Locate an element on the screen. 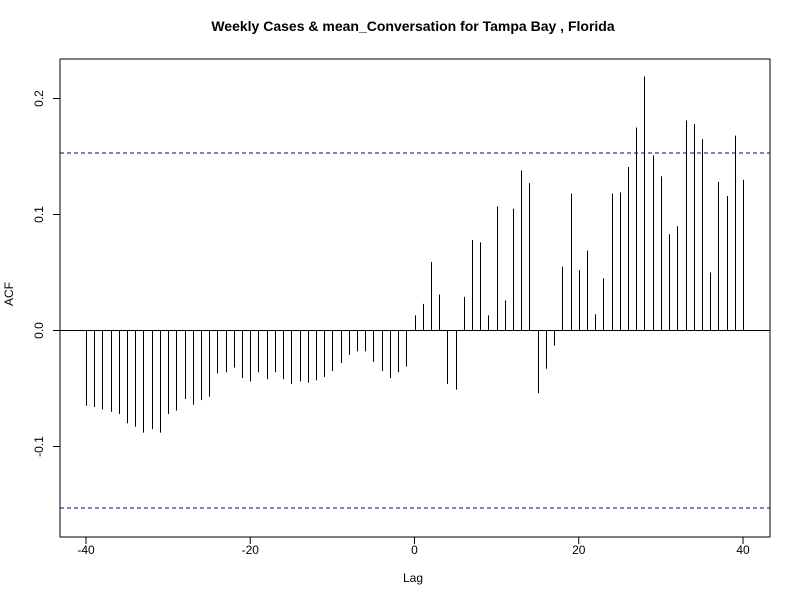  y-tick-label: -0.1 is located at coordinates (39, 446).